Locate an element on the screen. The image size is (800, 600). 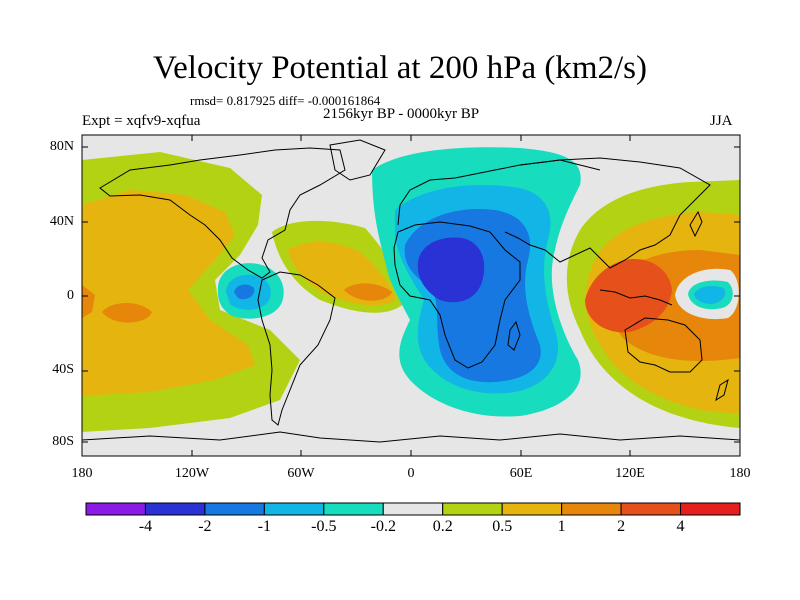
coast-madagascar is located at coordinates (514, 335).